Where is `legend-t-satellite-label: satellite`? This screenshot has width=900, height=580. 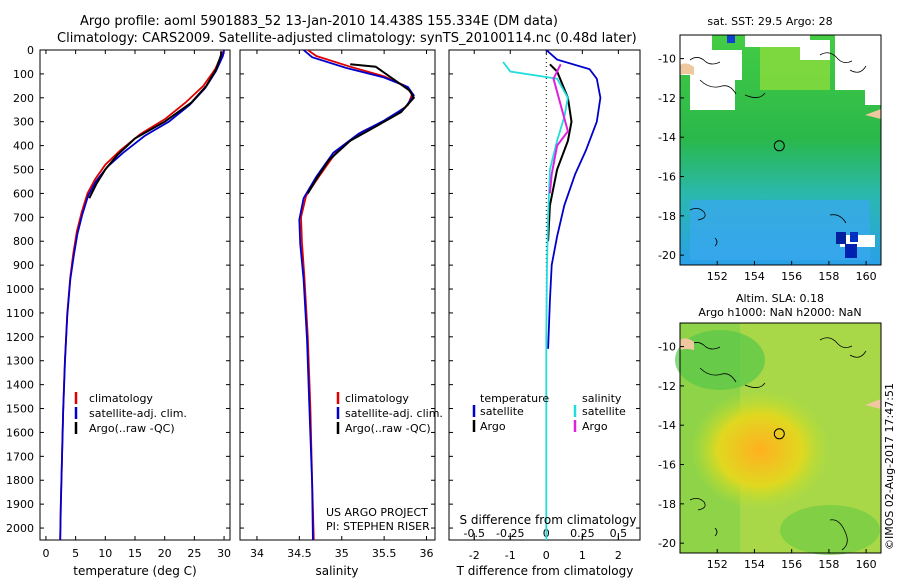
legend-t-satellite-label: satellite is located at coordinates (502, 411).